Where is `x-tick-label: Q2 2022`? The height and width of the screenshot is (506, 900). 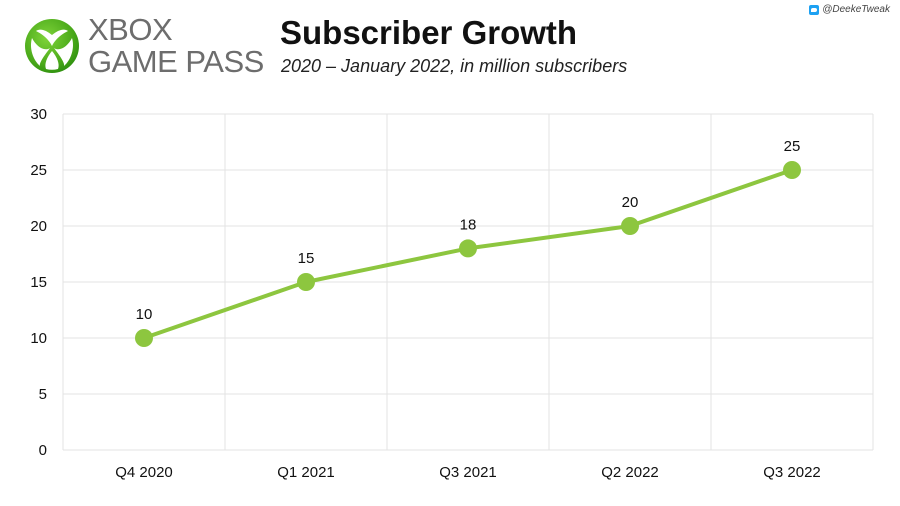 x-tick-label: Q2 2022 is located at coordinates (630, 472).